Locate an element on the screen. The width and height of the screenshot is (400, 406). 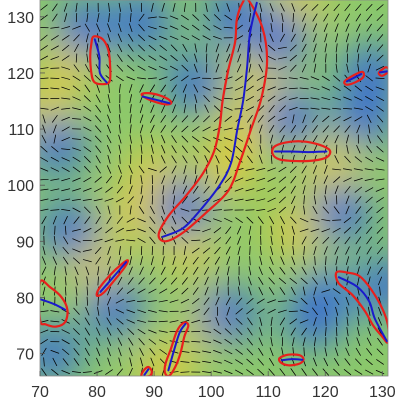
y-tick-label: 110 is located at coordinates (21, 130).